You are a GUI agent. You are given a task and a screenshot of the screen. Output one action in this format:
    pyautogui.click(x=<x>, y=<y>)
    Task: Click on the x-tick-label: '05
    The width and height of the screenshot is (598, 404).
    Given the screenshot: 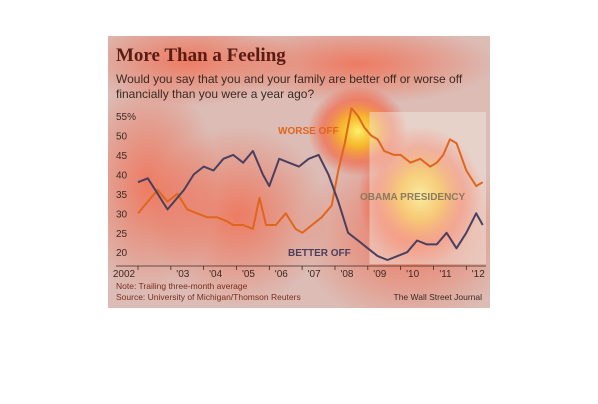 What is the action you would take?
    pyautogui.click(x=248, y=274)
    